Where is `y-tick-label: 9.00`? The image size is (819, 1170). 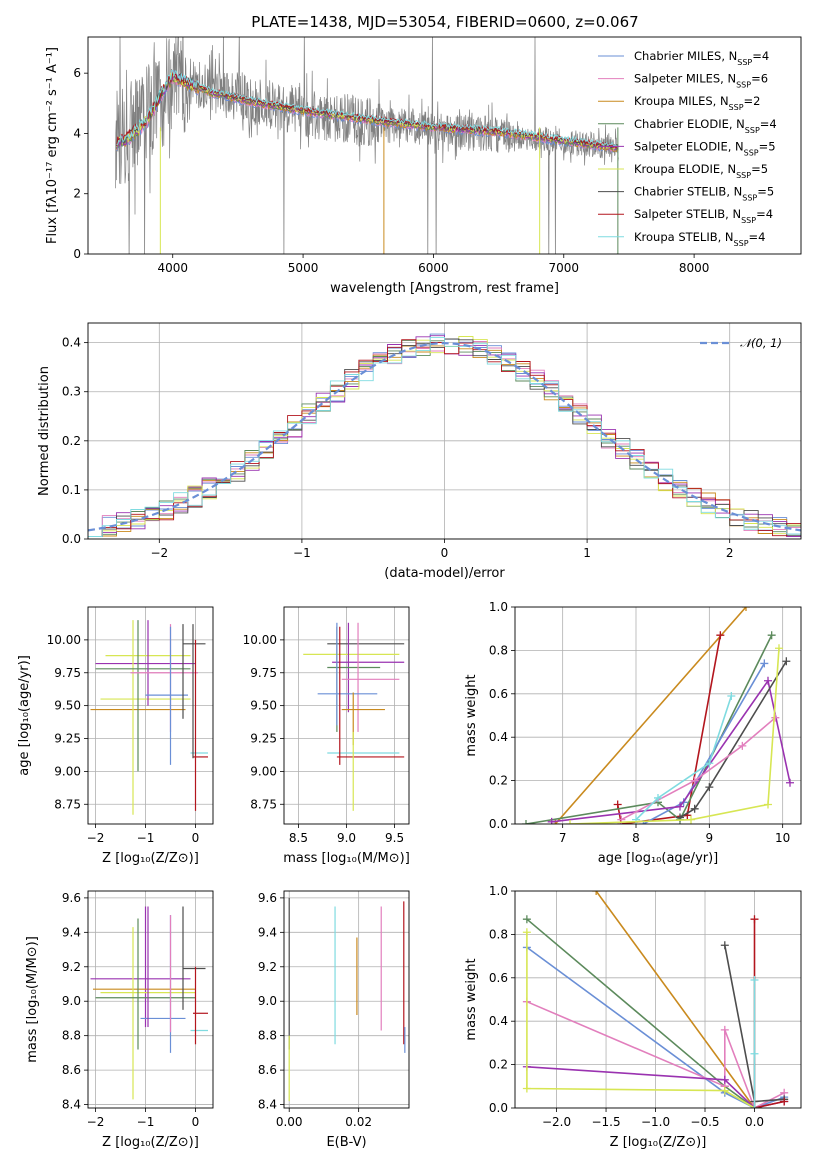
y-tick-label: 9.00 is located at coordinates (263, 771).